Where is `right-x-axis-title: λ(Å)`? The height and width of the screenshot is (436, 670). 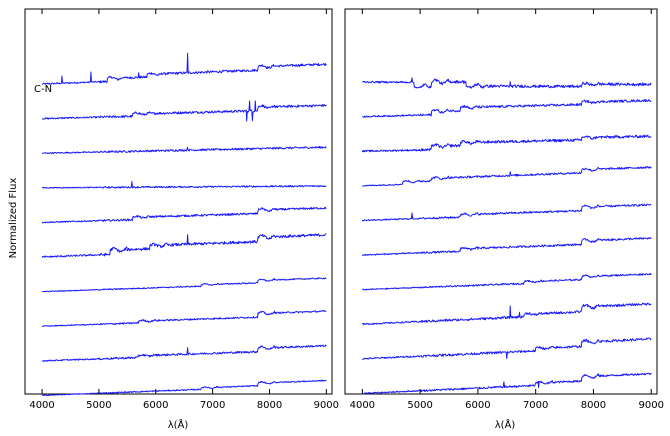
right-x-axis-title: λ(Å) is located at coordinates (505, 424).